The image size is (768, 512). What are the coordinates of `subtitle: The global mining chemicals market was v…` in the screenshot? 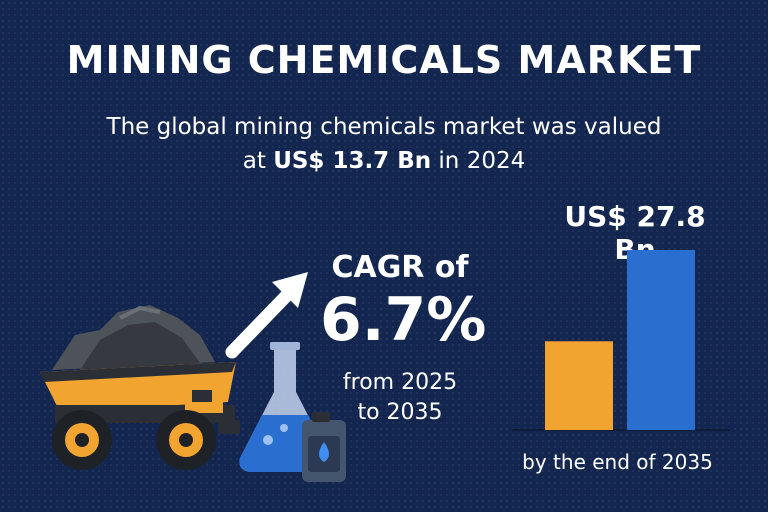 It's located at (384, 144).